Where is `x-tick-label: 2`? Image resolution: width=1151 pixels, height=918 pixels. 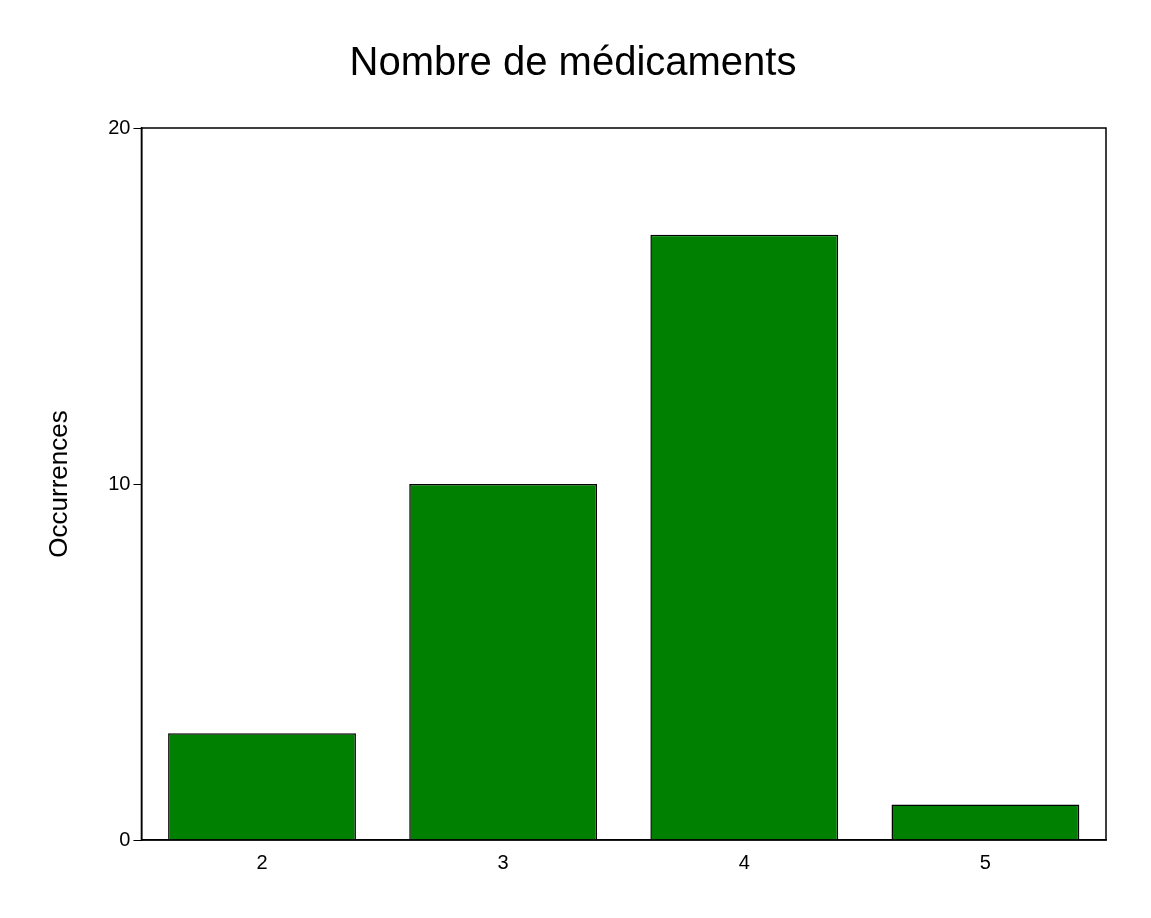
x-tick-label: 2 is located at coordinates (262, 861).